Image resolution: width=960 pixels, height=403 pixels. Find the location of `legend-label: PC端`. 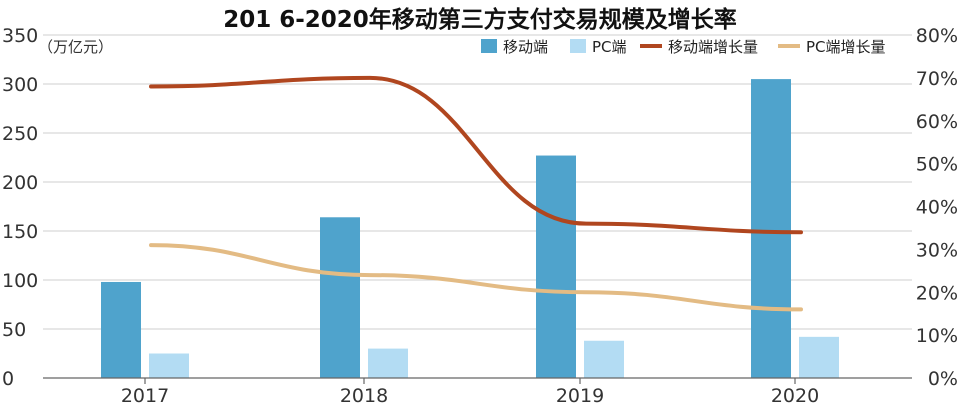

legend-label: PC端 is located at coordinates (609, 47).